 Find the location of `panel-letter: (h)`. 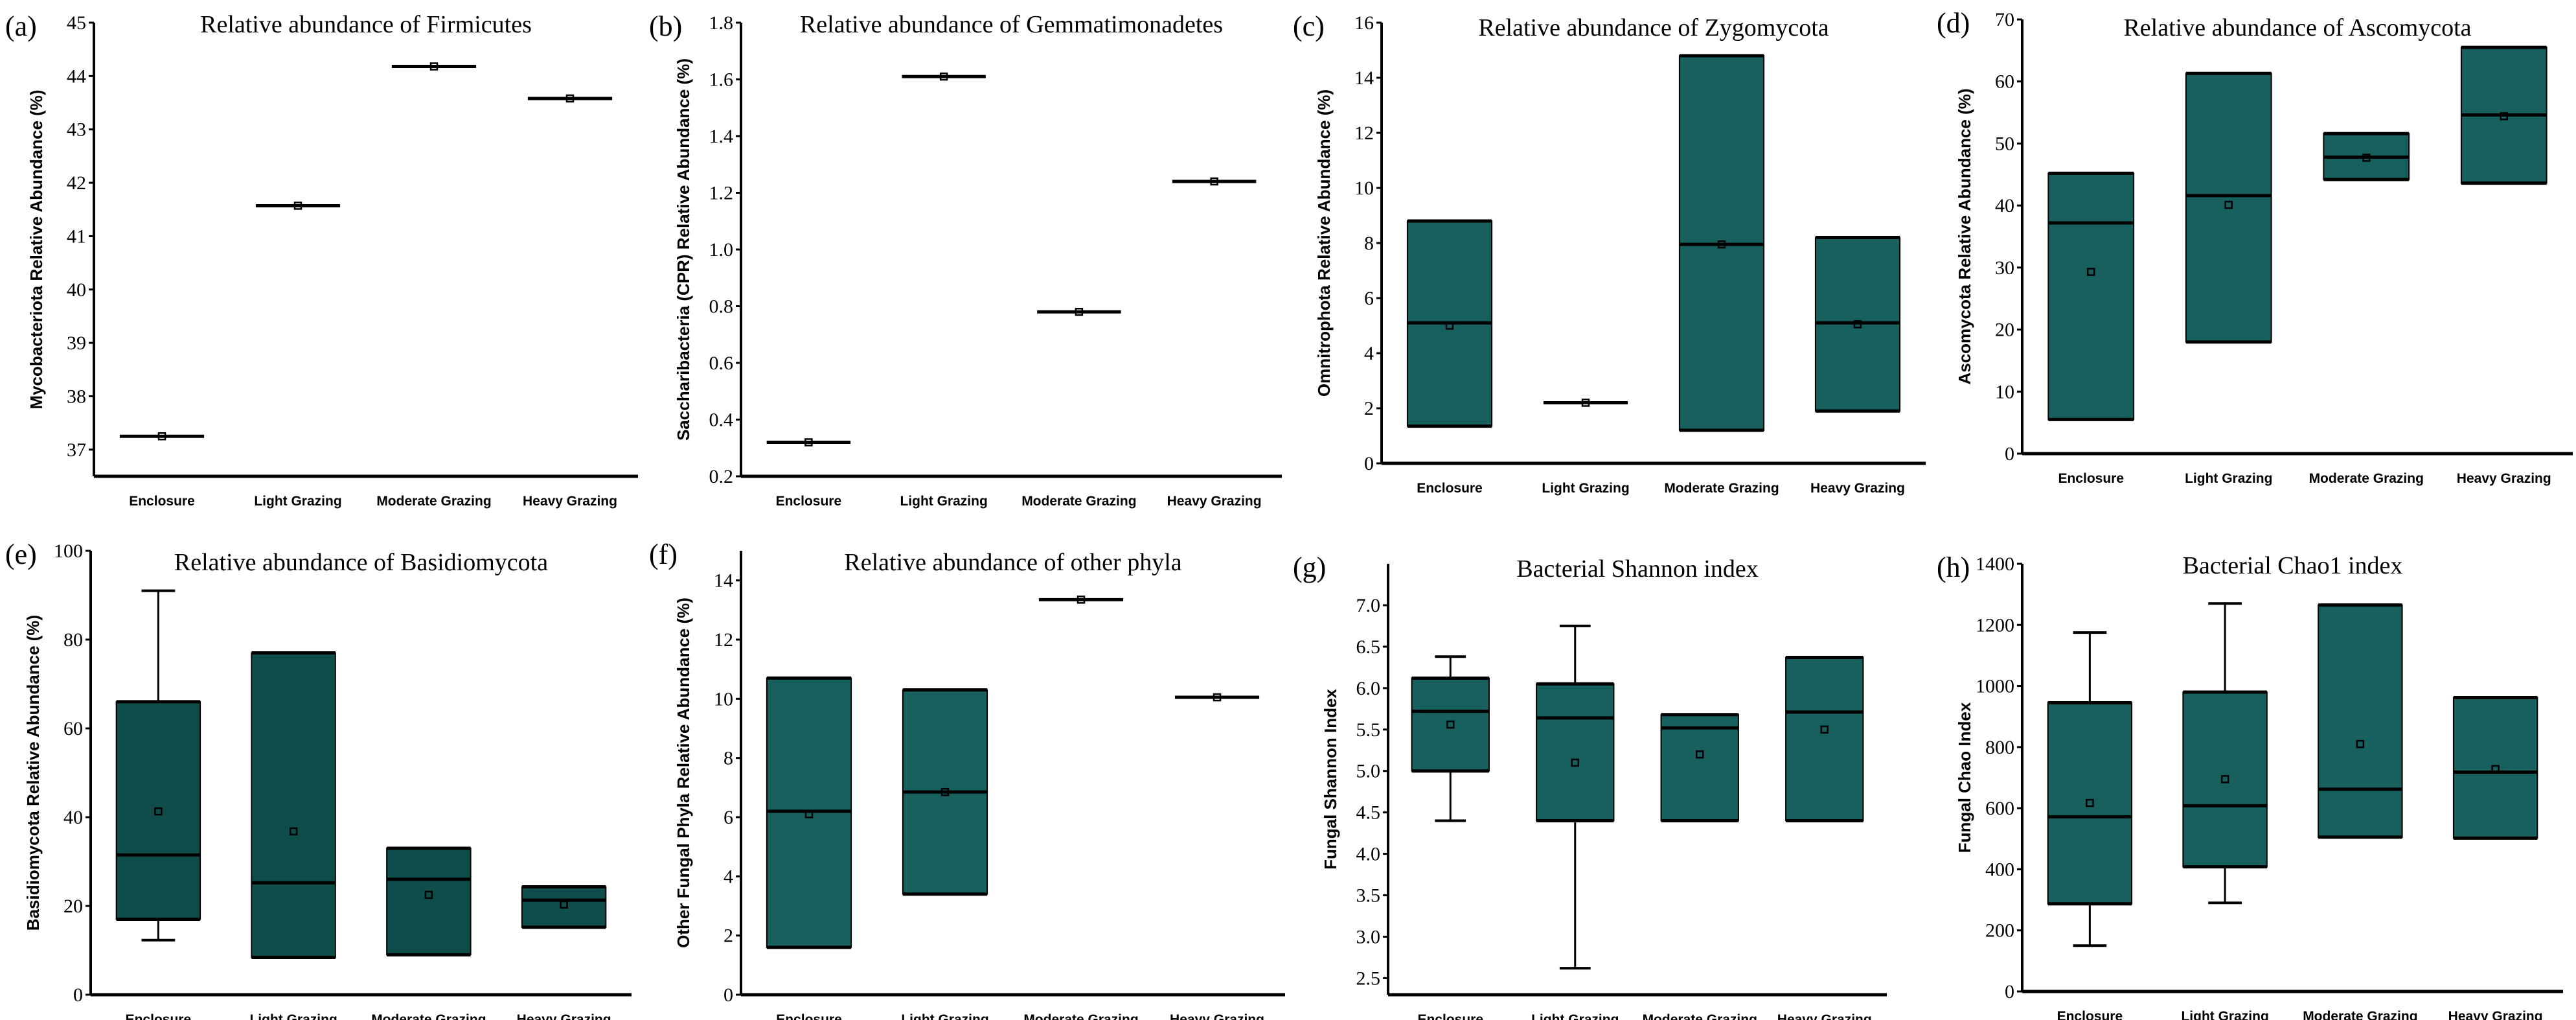

panel-letter: (h) is located at coordinates (1954, 567).